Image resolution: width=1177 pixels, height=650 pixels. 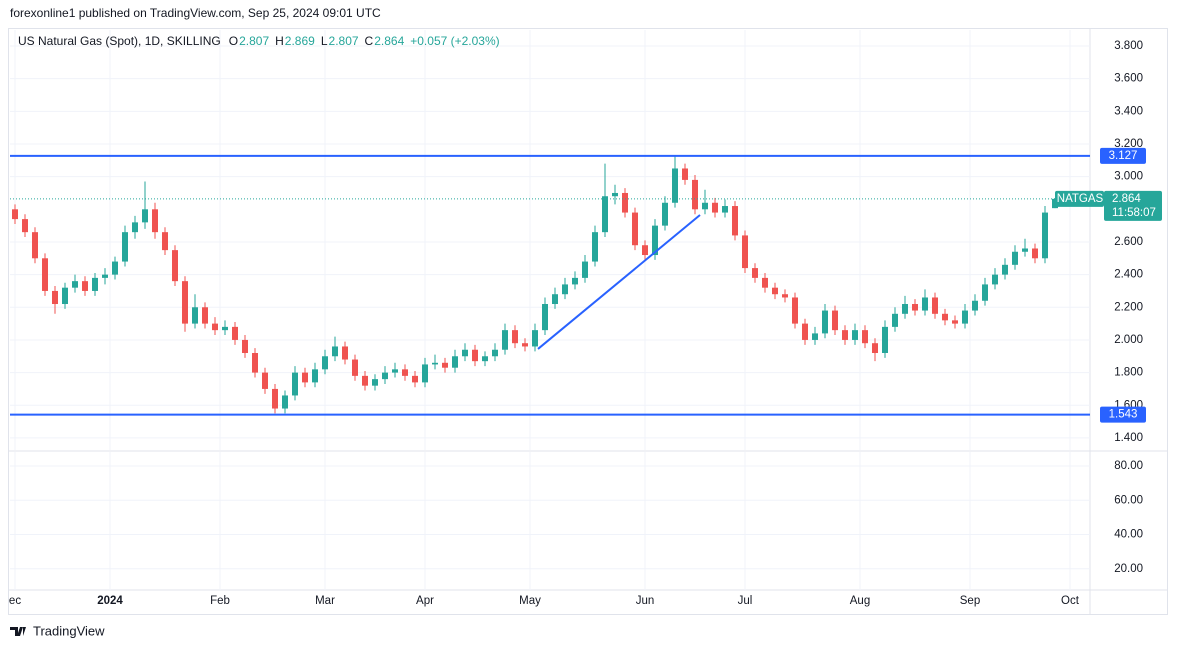 What do you see at coordinates (1128, 275) in the screenshot?
I see `y-tick-label: 2.400` at bounding box center [1128, 275].